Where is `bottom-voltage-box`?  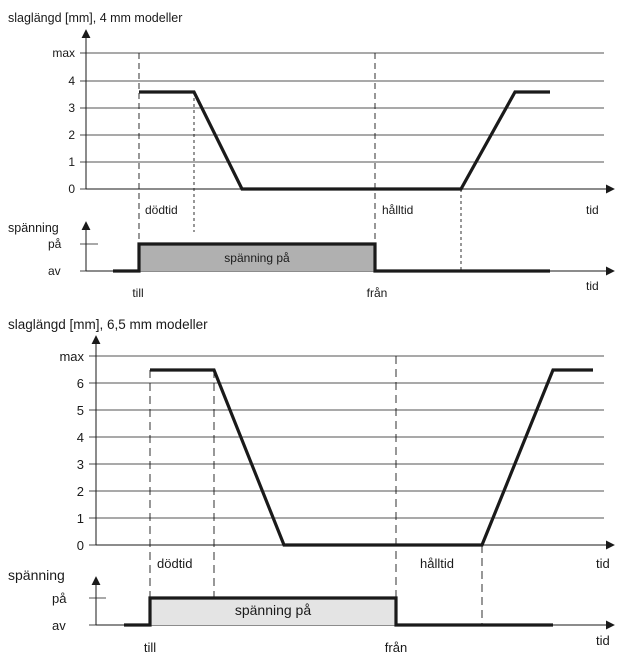
bottom-voltage-box is located at coordinates (273, 611).